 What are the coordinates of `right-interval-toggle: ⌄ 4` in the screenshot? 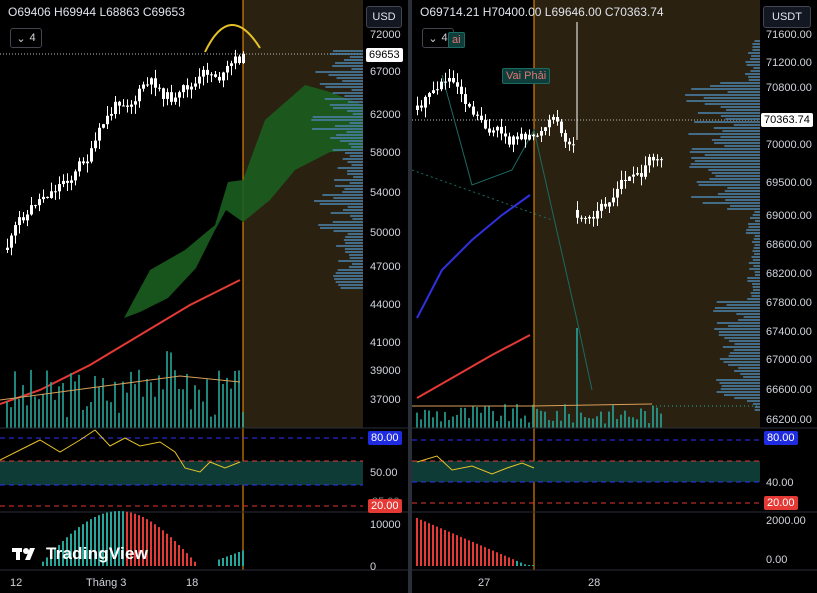 It's located at (438, 38).